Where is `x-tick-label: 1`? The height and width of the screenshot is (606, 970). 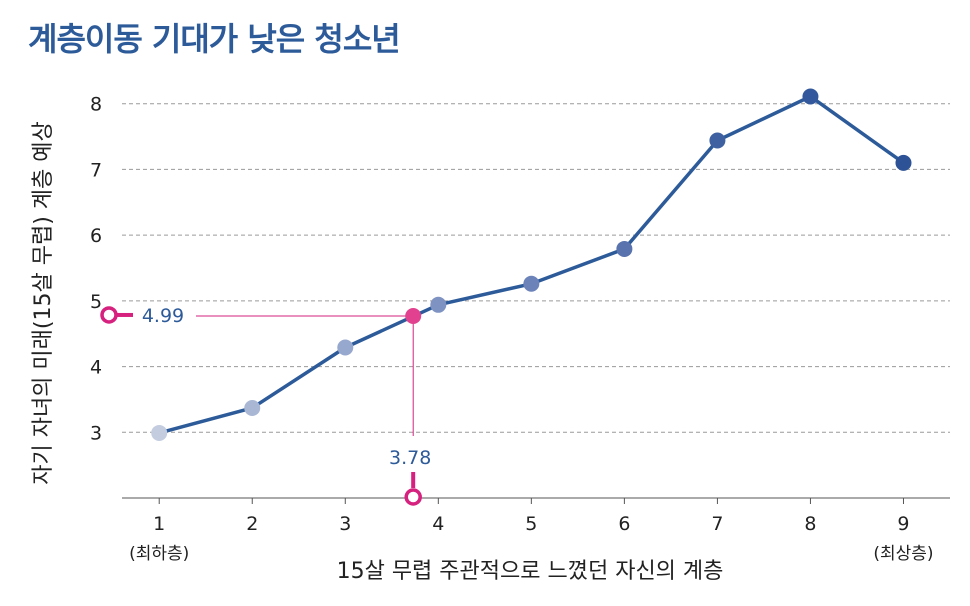
x-tick-label: 1 is located at coordinates (159, 524).